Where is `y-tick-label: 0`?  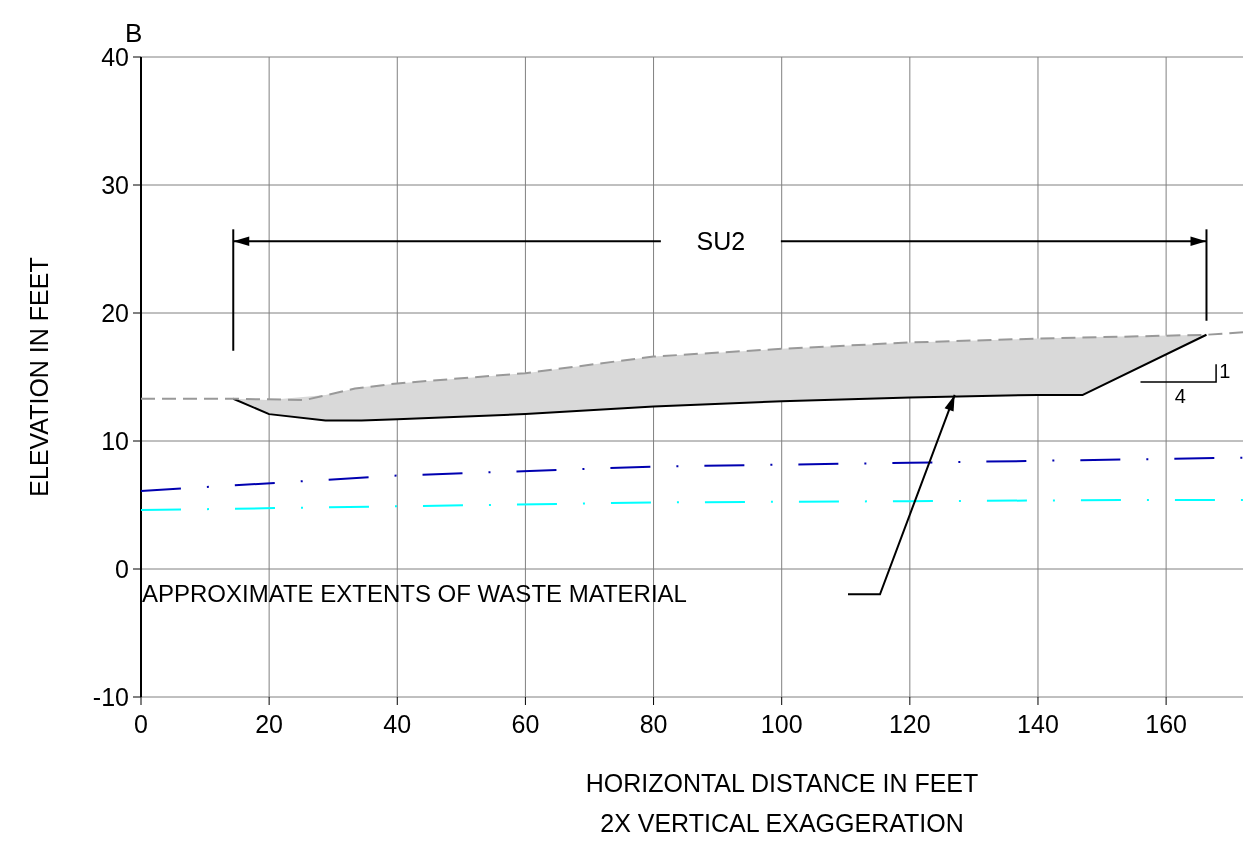
y-tick-label: 0 is located at coordinates (122, 569).